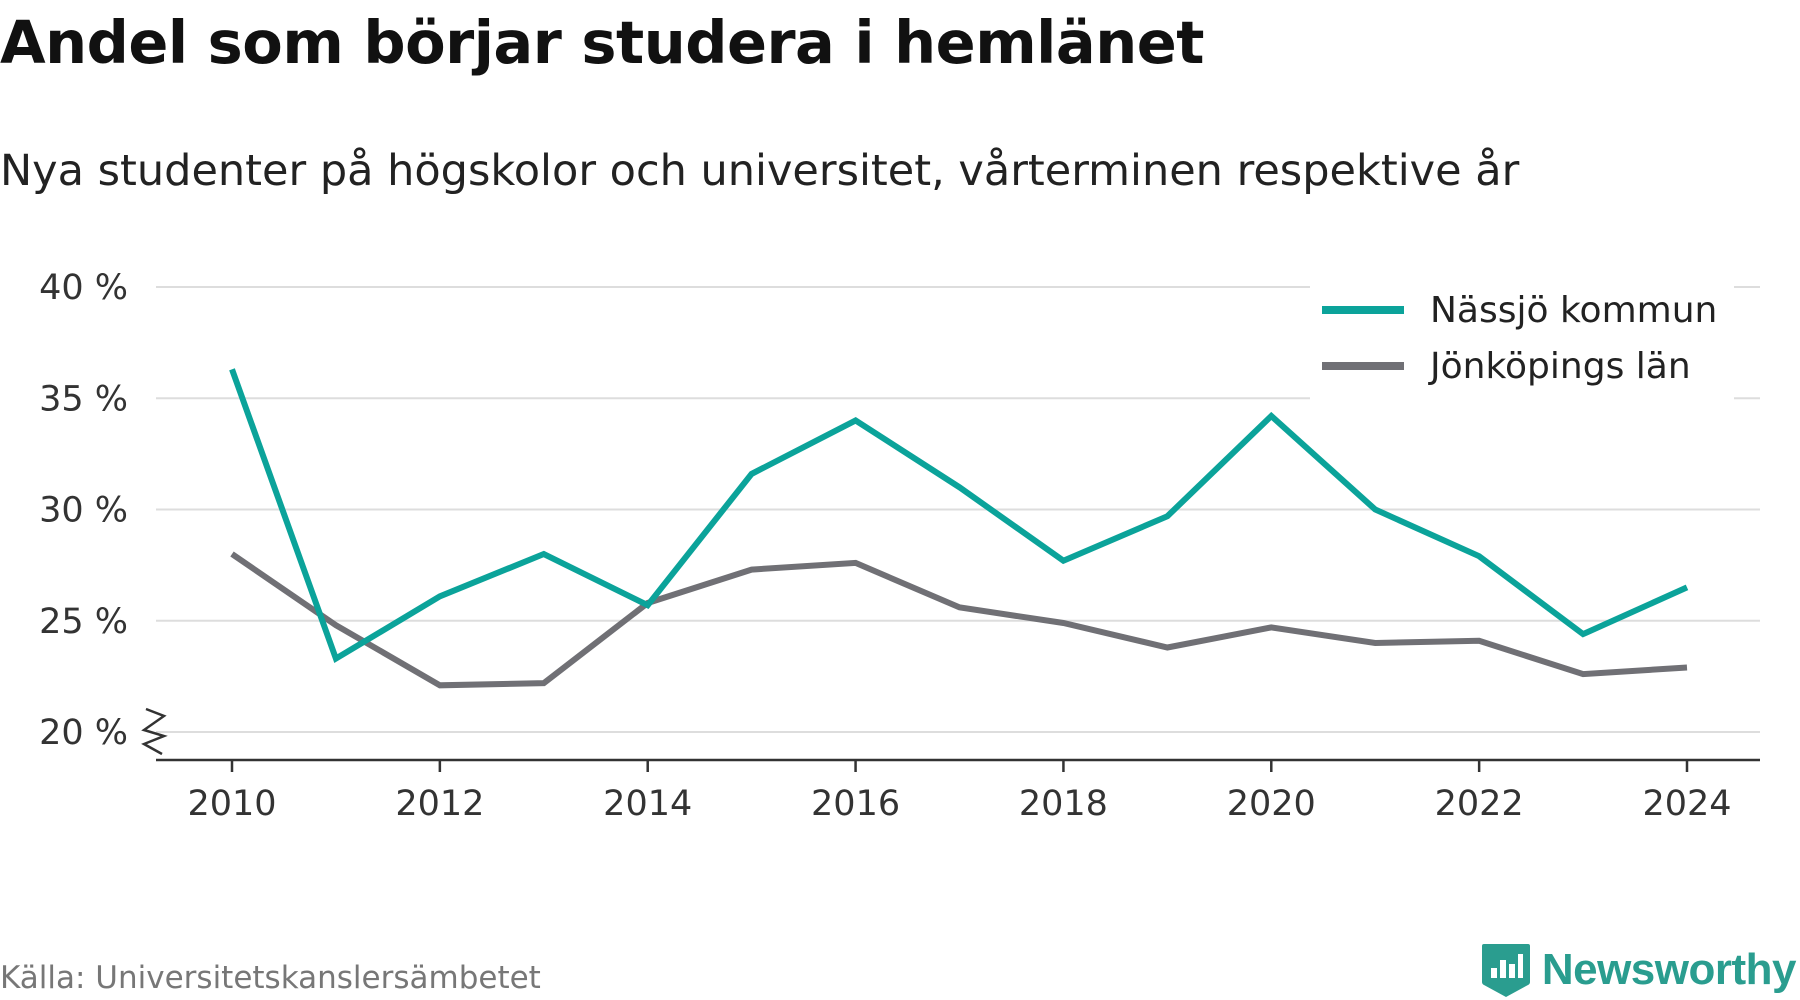 This screenshot has width=1800, height=1000. I want to click on x-tick-label: 2010, so click(231, 804).